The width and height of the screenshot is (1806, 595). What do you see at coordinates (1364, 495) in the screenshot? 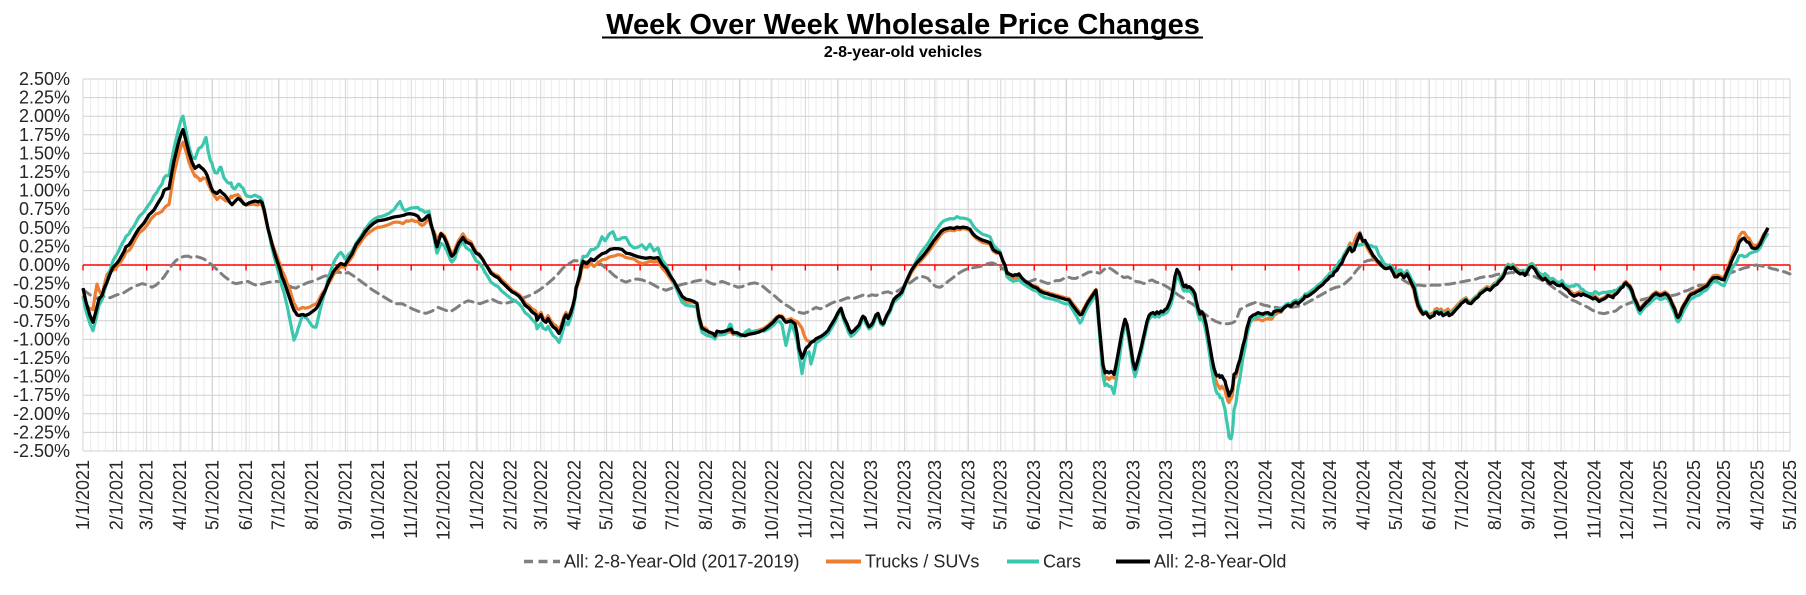
I see `svg-text: 4/1/2024` at bounding box center [1364, 495].